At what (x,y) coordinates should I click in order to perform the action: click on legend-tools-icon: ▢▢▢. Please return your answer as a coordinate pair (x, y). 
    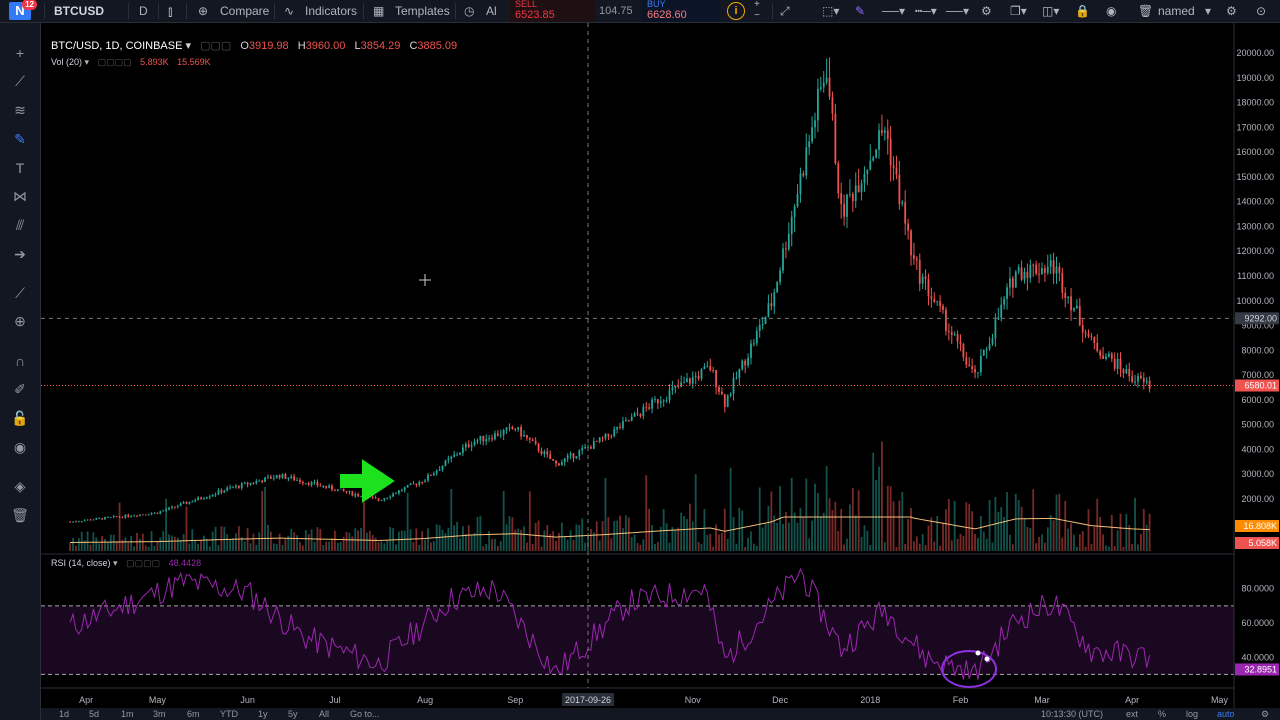
    Looking at the image, I should click on (216, 46).